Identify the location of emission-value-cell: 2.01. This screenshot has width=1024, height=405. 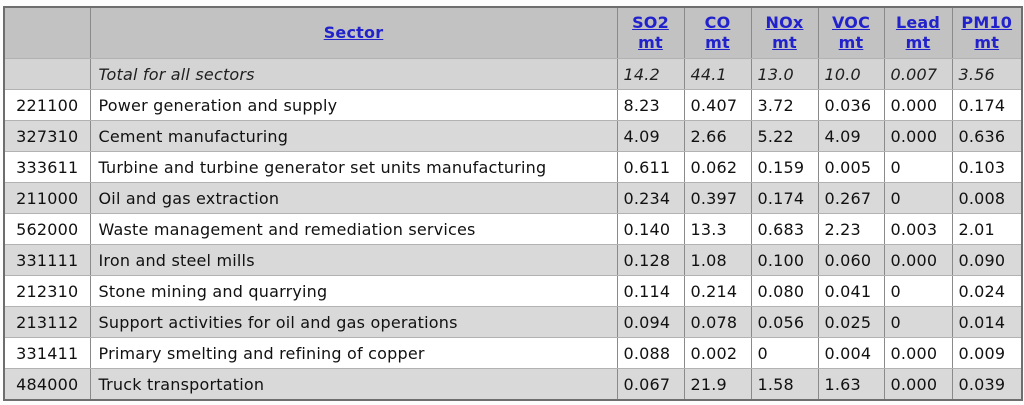
(987, 229).